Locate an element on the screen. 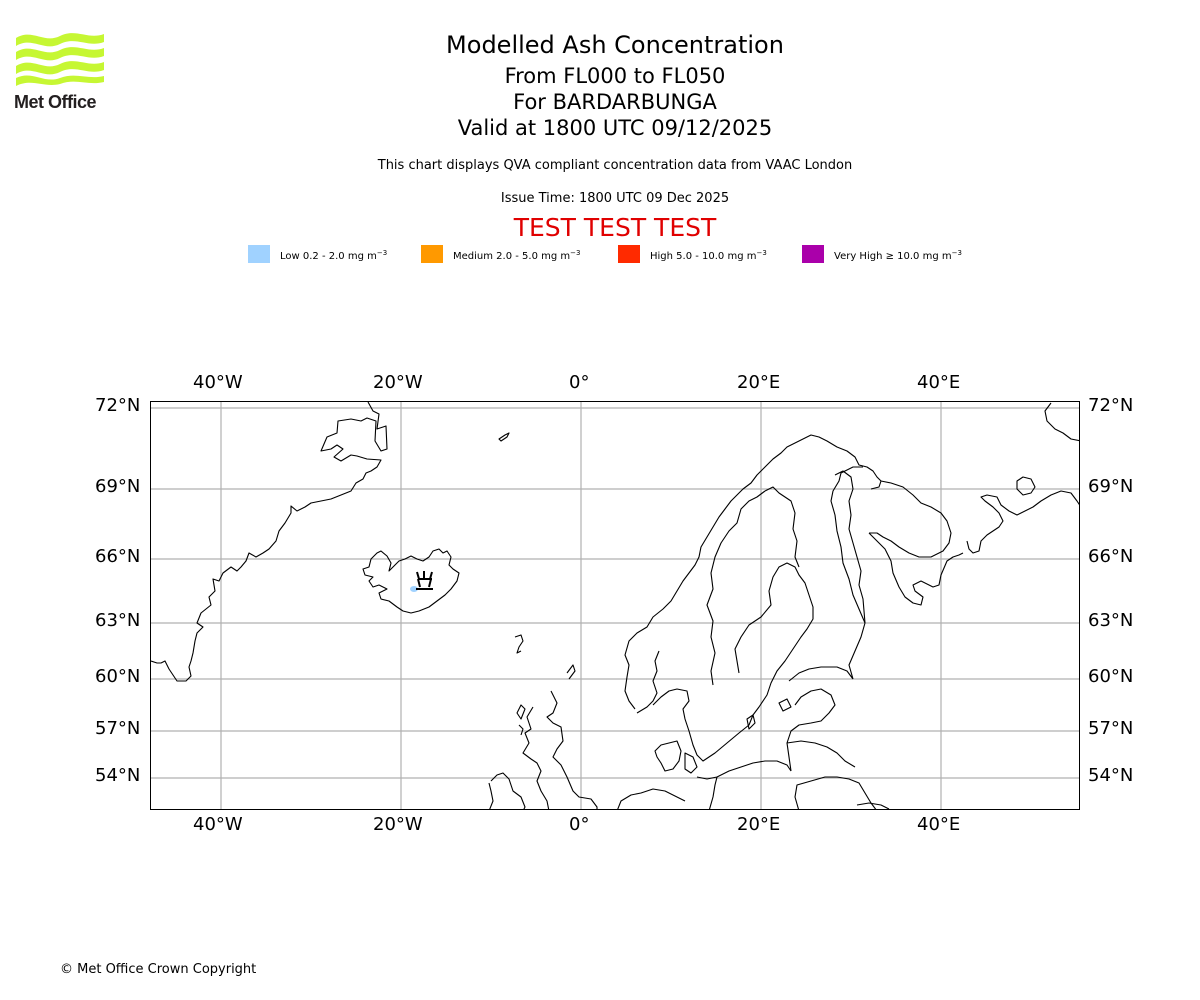 The width and height of the screenshot is (1200, 1000). coastline-kolguyev is located at coordinates (1026, 486).